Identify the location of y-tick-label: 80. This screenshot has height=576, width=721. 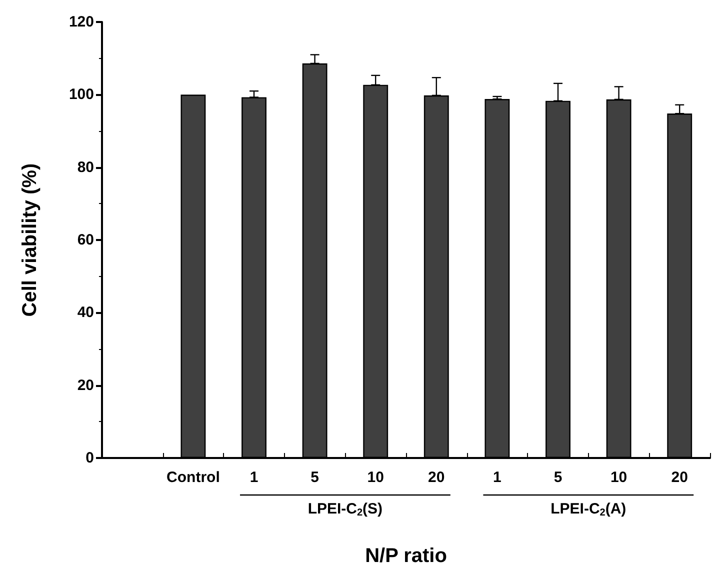
(85, 167).